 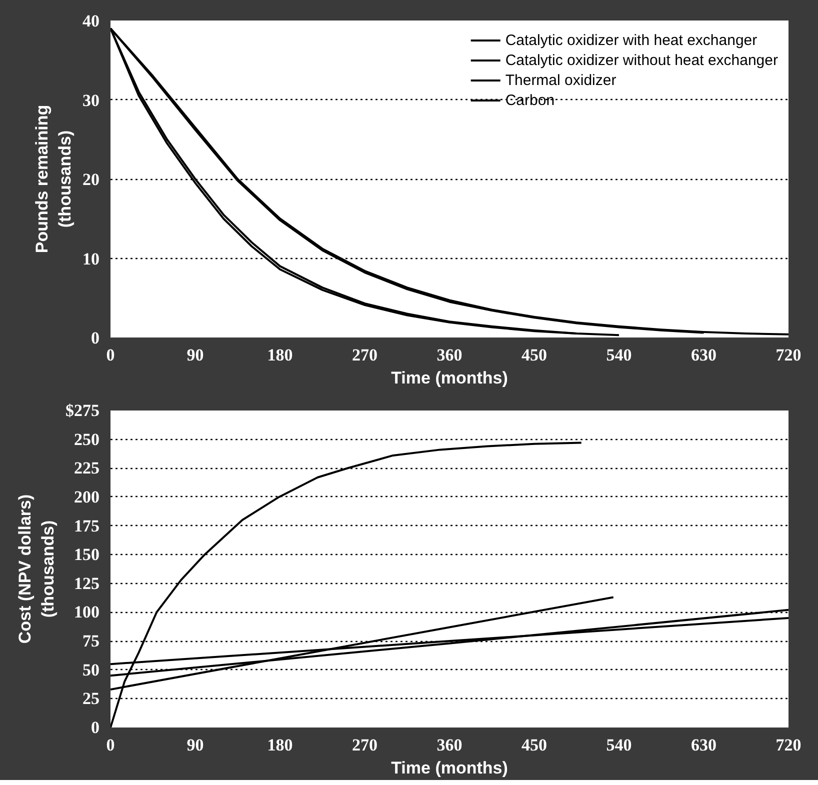 What do you see at coordinates (83, 410) in the screenshot?
I see `y-tick-label: $275` at bounding box center [83, 410].